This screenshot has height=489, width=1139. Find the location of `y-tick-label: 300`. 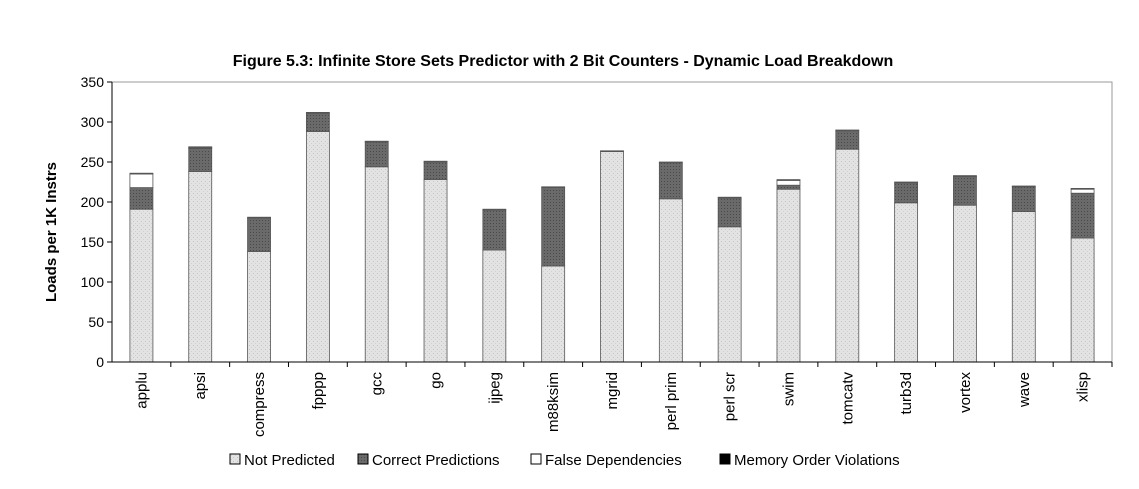

y-tick-label: 300 is located at coordinates (93, 122).